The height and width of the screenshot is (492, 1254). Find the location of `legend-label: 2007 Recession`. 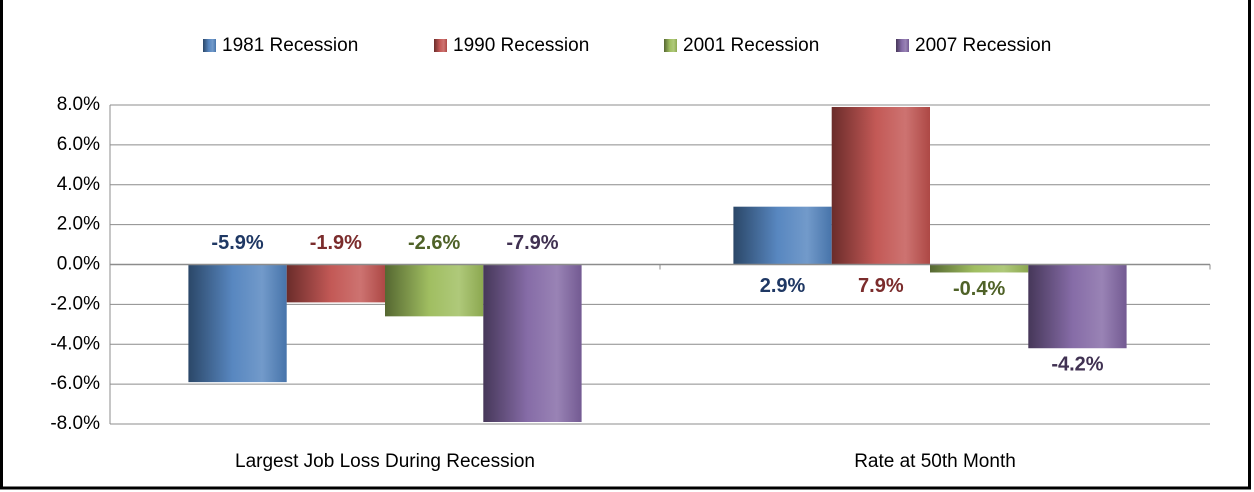

legend-label: 2007 Recession is located at coordinates (983, 45).